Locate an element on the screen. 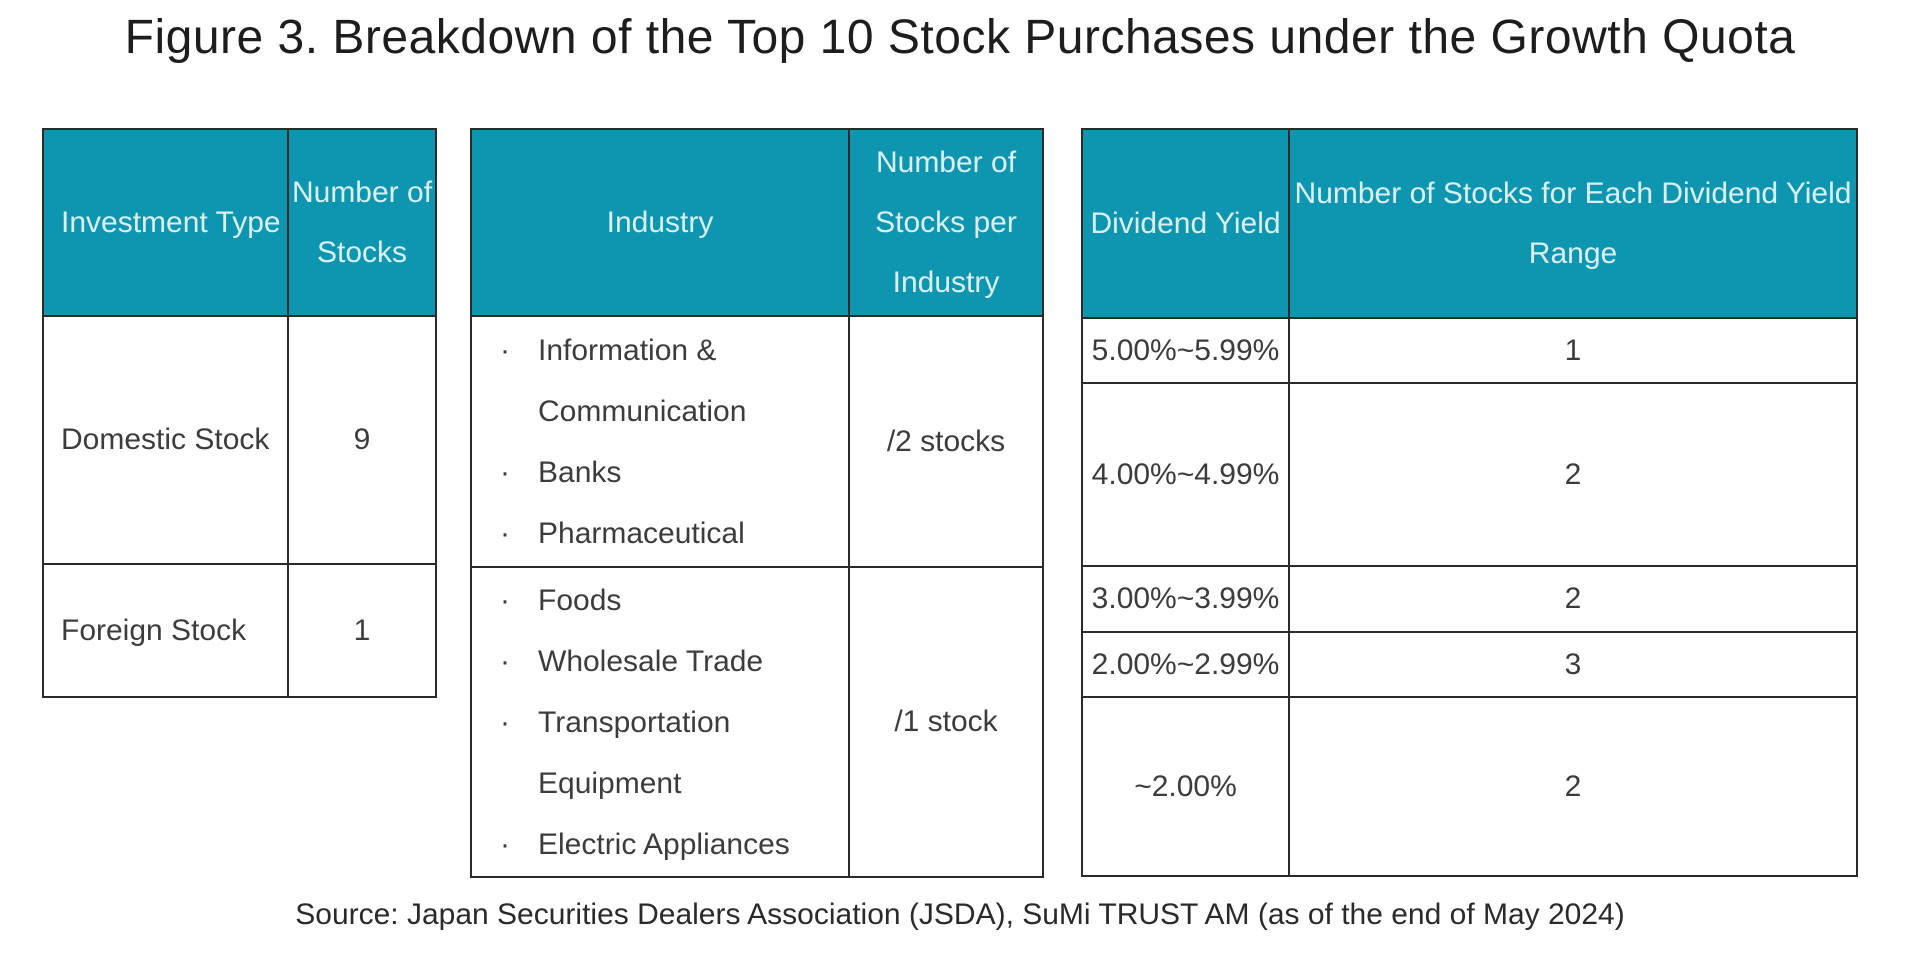 The width and height of the screenshot is (1920, 958). yield-range-5: 5.00%~5.99% is located at coordinates (1185, 350).